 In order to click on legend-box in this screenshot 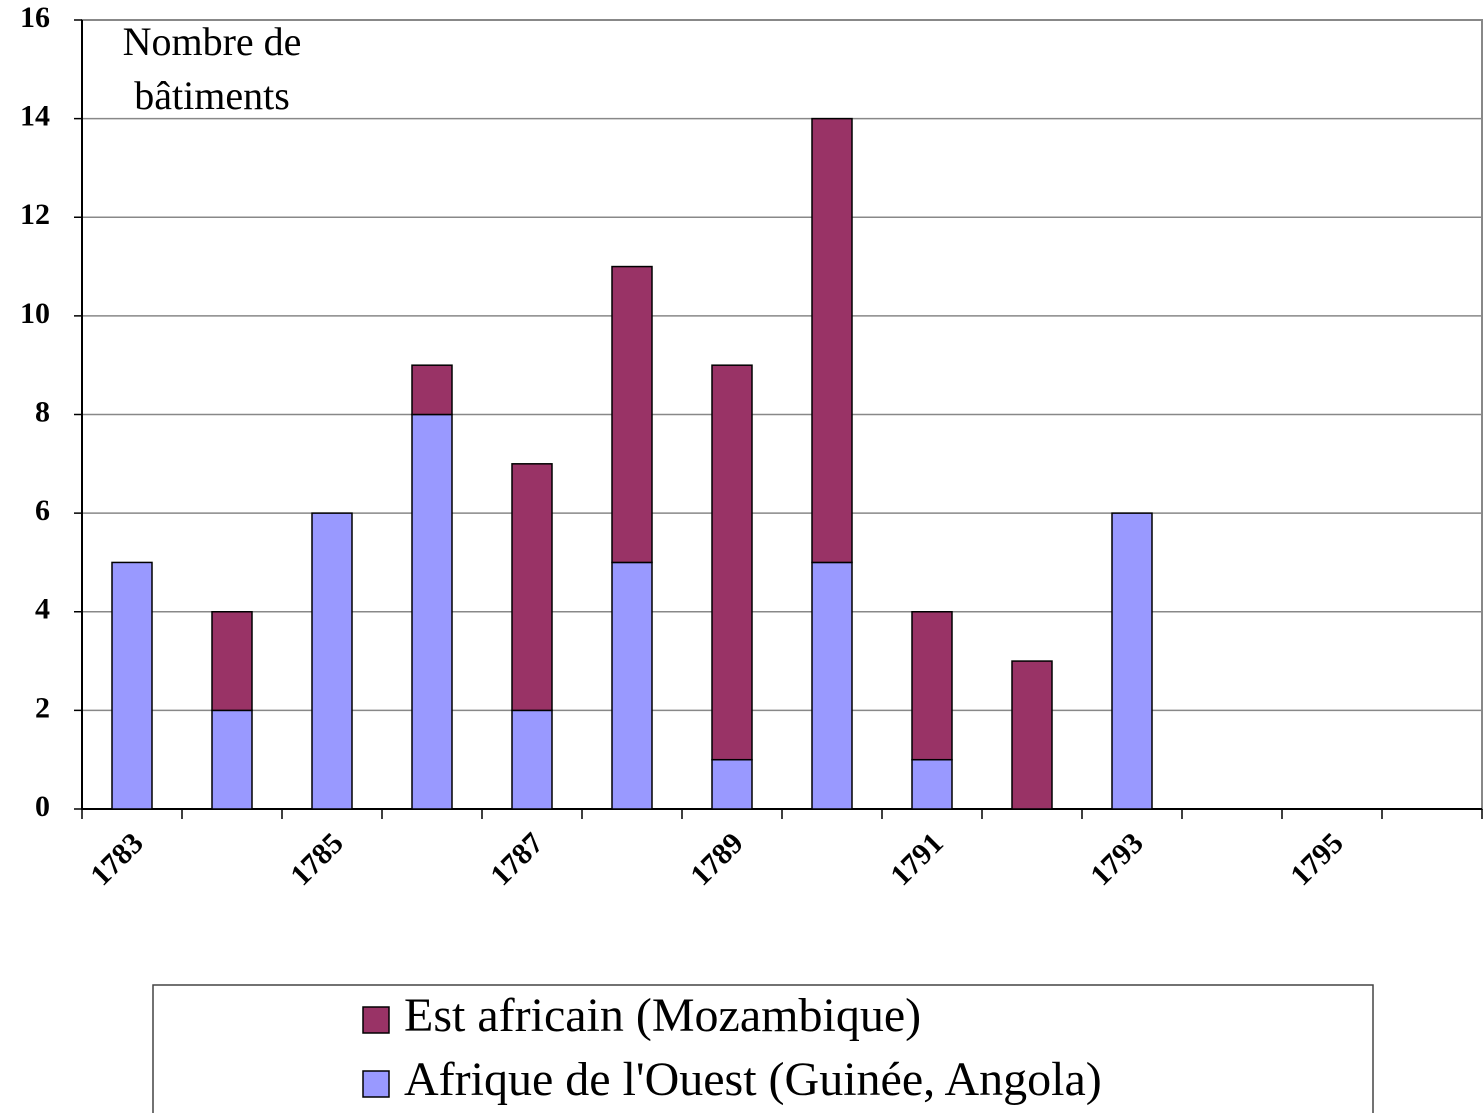, I will do `click(763, 1048)`.